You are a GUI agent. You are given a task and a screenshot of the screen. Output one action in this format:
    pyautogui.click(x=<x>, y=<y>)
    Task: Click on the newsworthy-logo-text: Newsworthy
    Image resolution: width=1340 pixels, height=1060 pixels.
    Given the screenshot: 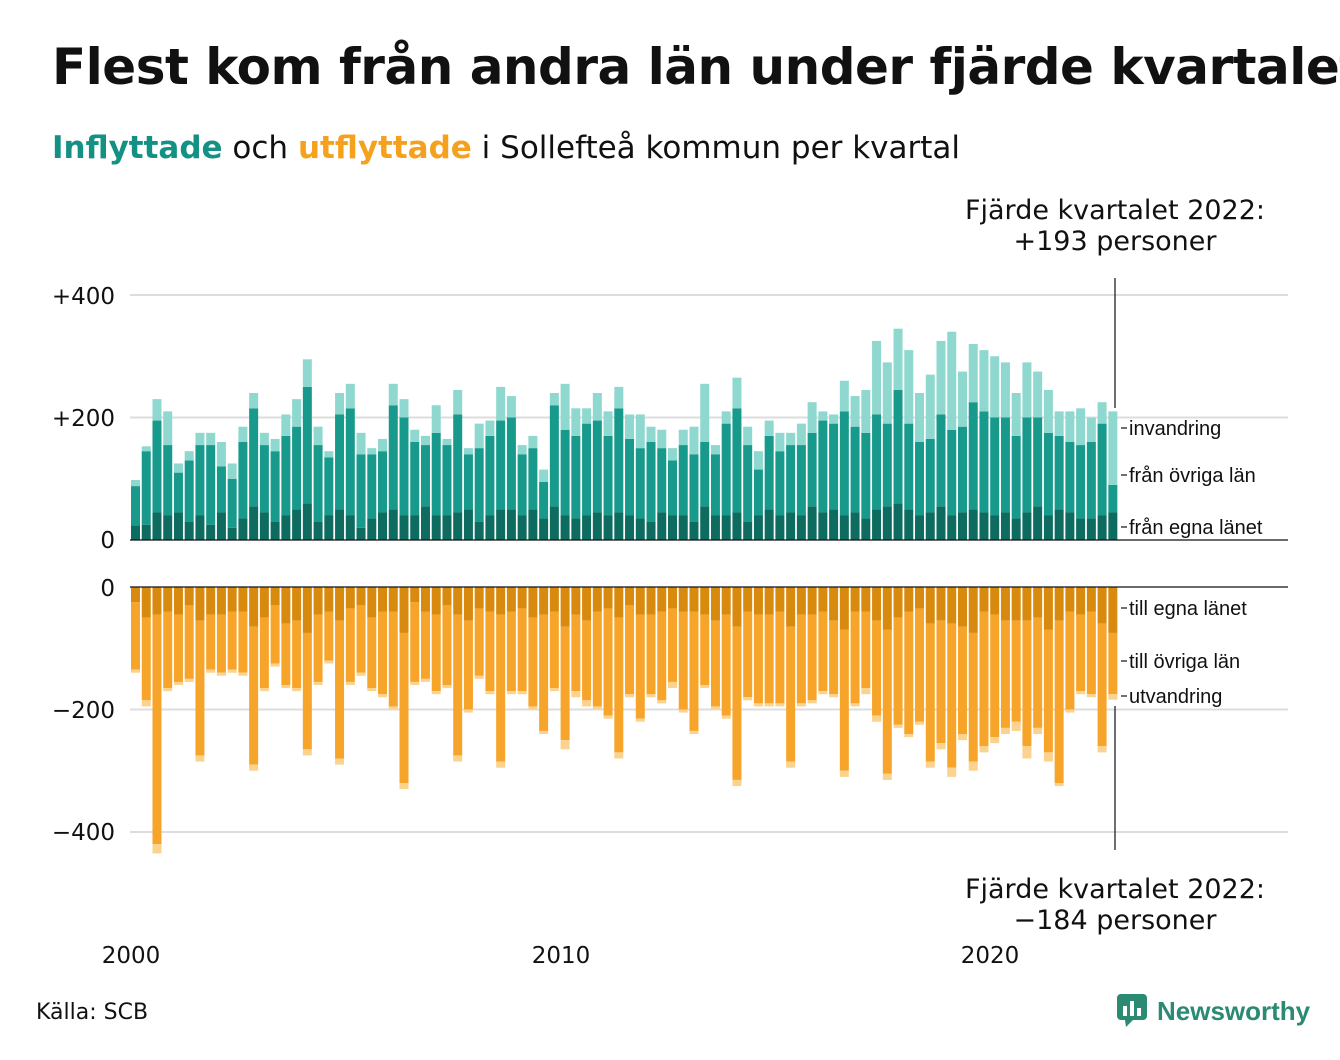 What is the action you would take?
    pyautogui.click(x=1234, y=1010)
    